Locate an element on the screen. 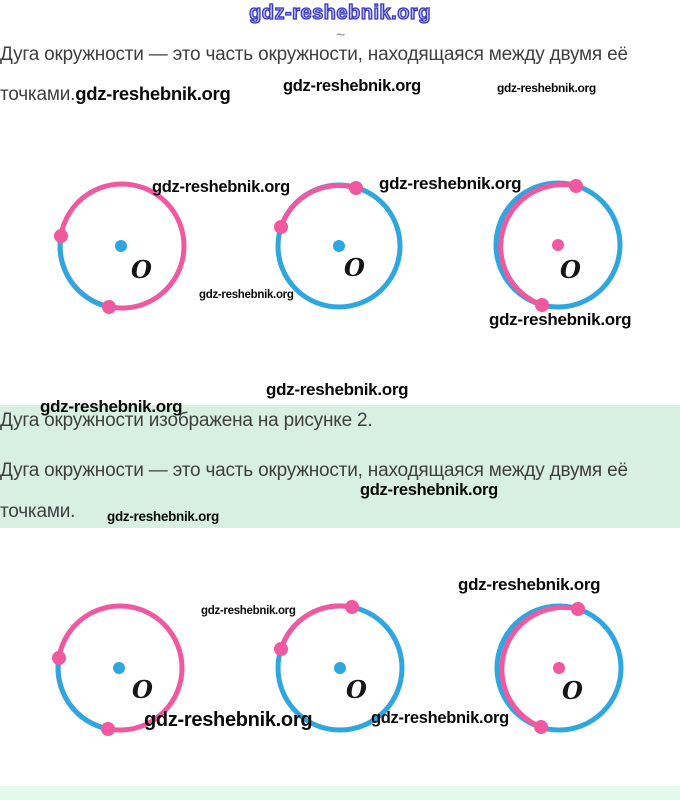 The image size is (680, 800). figure1-circle-3: O is located at coordinates (558, 245).